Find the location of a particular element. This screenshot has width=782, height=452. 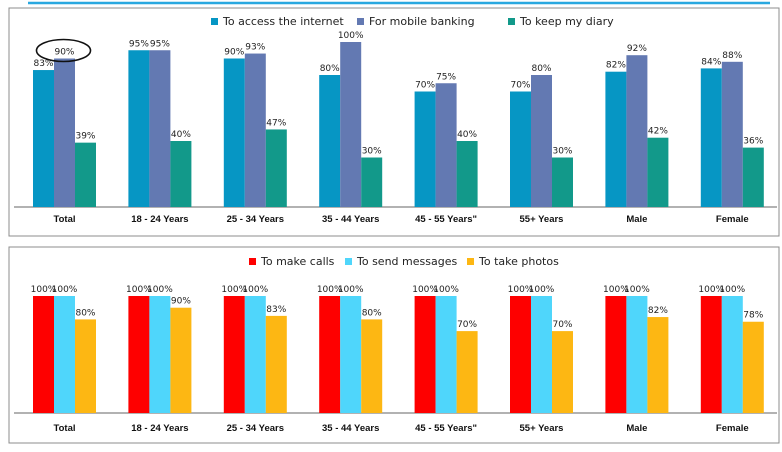

data-label: 92% is located at coordinates (637, 49).